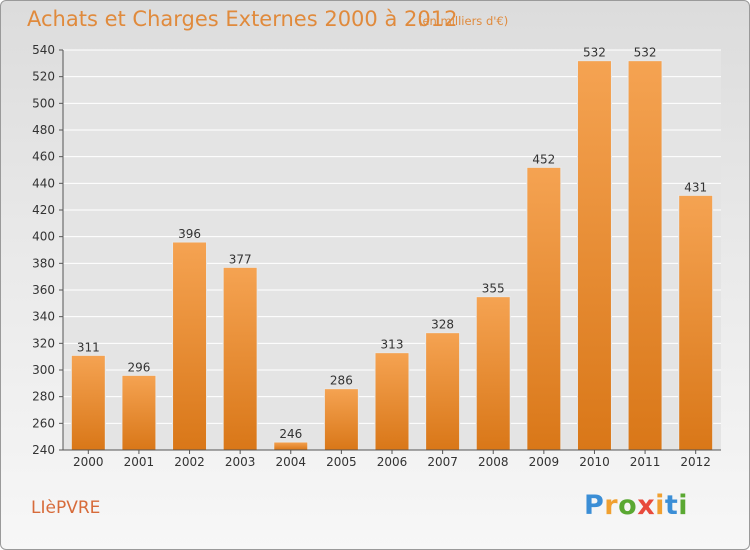 This screenshot has height=550, width=750. What do you see at coordinates (43, 237) in the screenshot?
I see `y-tick-label: 400` at bounding box center [43, 237].